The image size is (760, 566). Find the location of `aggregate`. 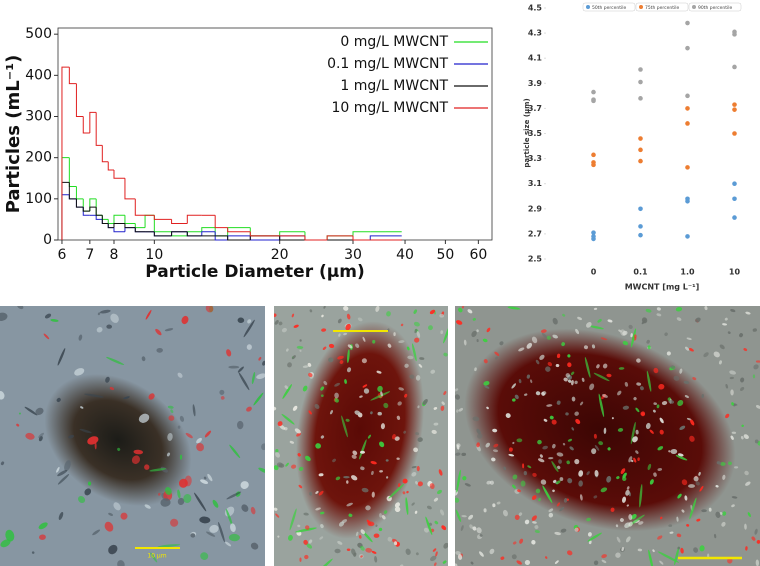

aggregate is located at coordinates (360, 430).